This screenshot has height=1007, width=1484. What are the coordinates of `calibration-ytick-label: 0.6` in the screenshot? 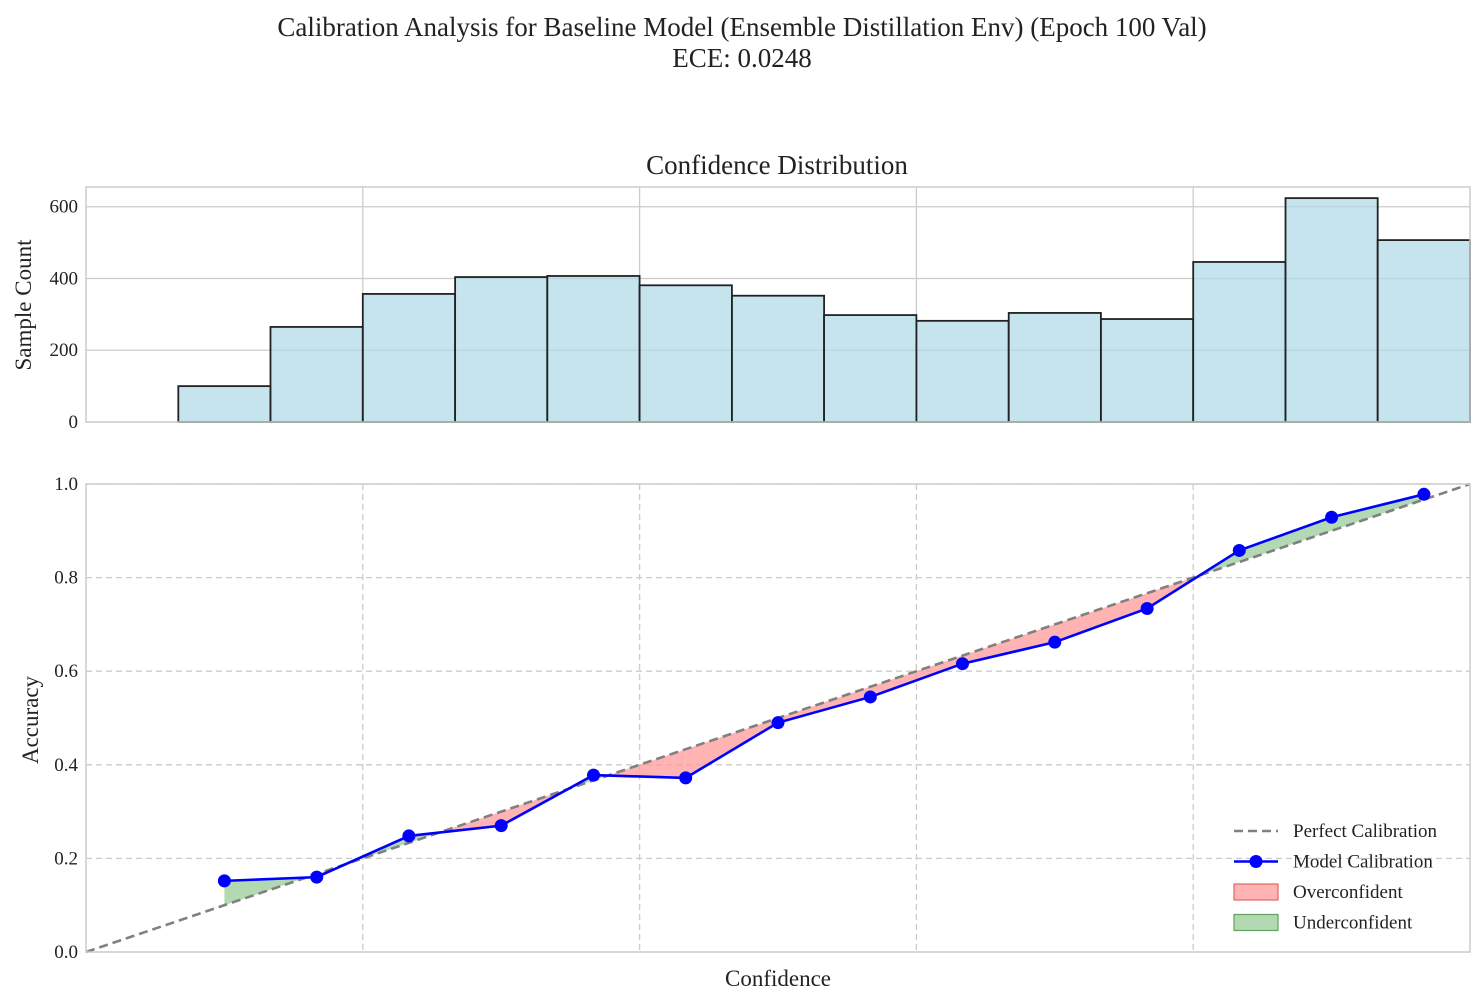 It's located at (66, 671).